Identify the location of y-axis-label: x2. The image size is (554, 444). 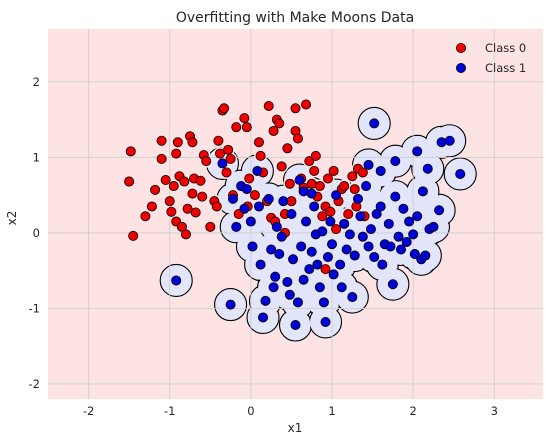
(12, 218).